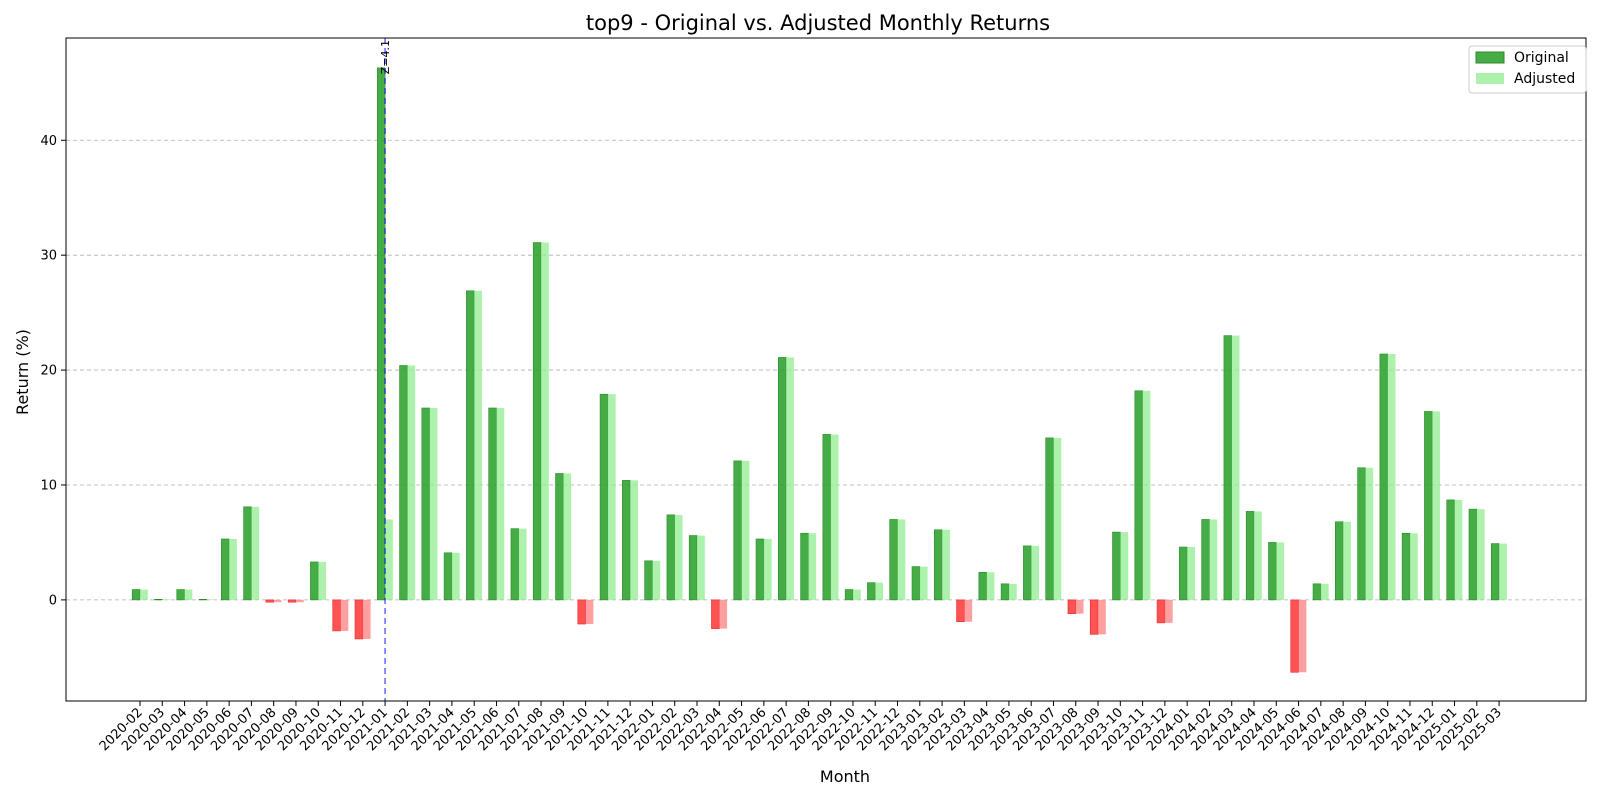 The width and height of the screenshot is (1600, 804). What do you see at coordinates (1527, 69) in the screenshot?
I see `legend: Original Adjusted` at bounding box center [1527, 69].